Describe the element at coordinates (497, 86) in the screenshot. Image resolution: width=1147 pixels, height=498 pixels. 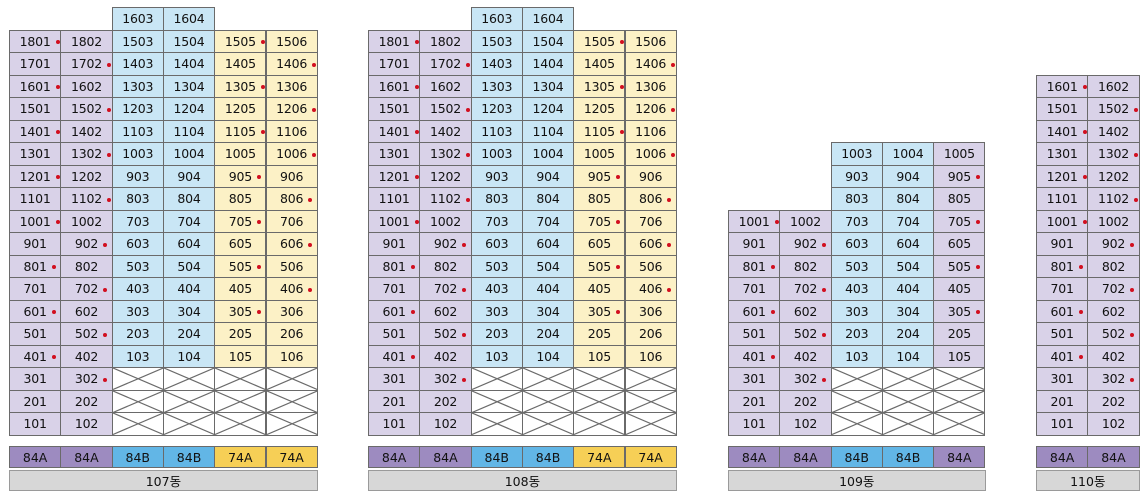
I see `unit-number: 1303` at that location.